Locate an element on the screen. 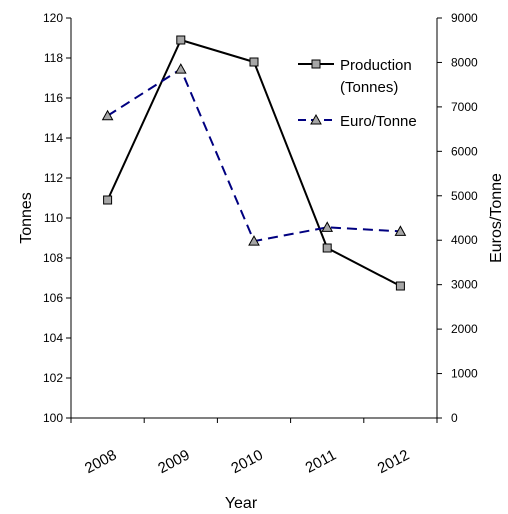 The width and height of the screenshot is (508, 514). legend-square-marker is located at coordinates (316, 64).